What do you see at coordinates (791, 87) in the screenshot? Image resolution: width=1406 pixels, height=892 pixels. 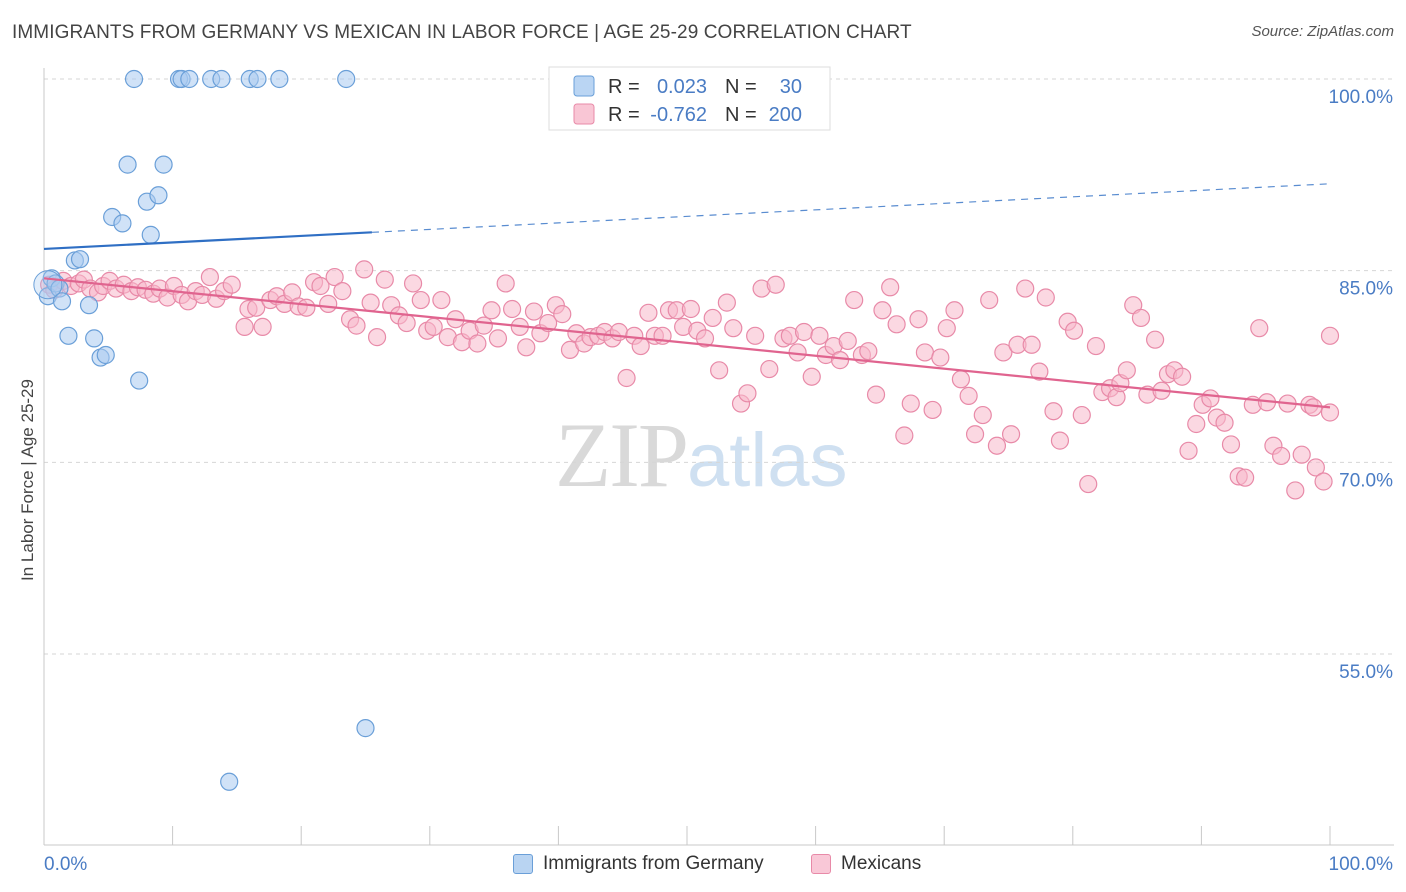 I see `stats-n-value: 30` at bounding box center [791, 87].